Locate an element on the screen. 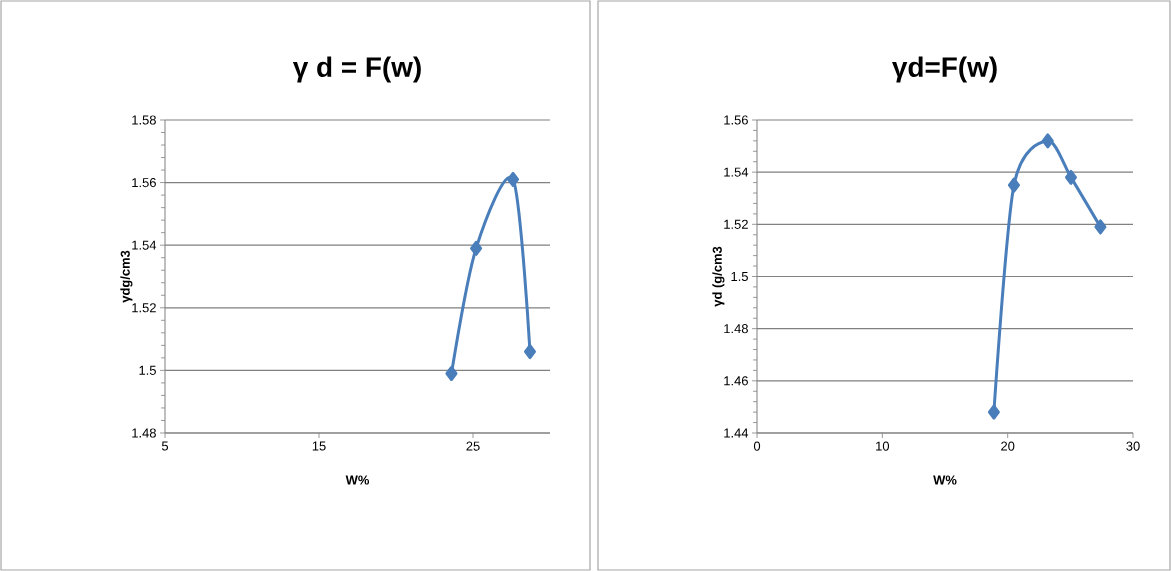 Image resolution: width=1171 pixels, height=571 pixels. y-tick-label: 1.58 is located at coordinates (144, 120).